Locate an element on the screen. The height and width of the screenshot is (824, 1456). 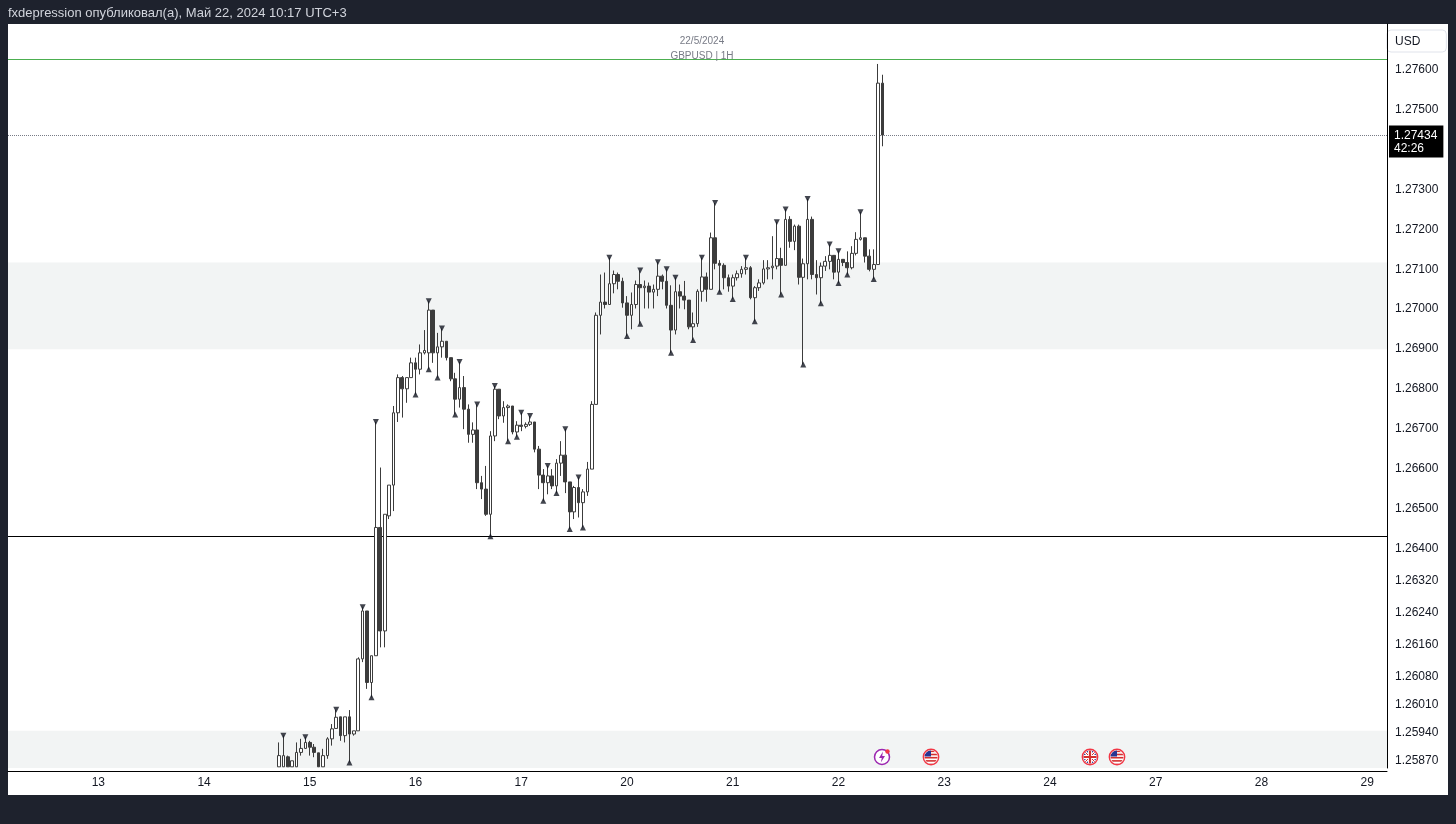
y-tick-label: 1.26500 is located at coordinates (1417, 508).